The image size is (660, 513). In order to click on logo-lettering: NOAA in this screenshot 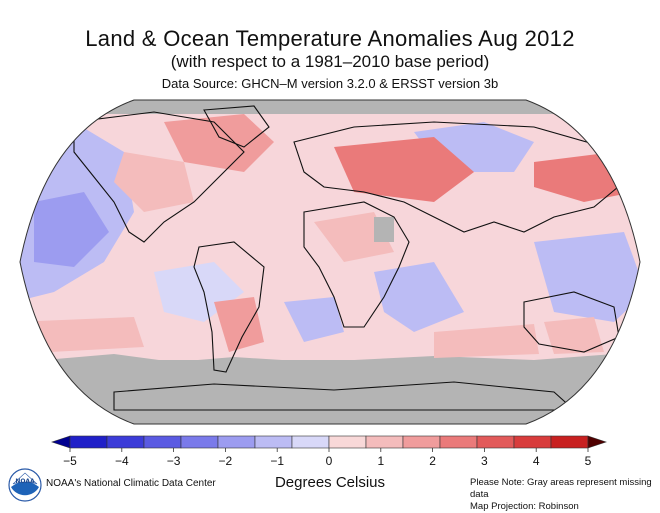, I will do `click(25, 481)`.